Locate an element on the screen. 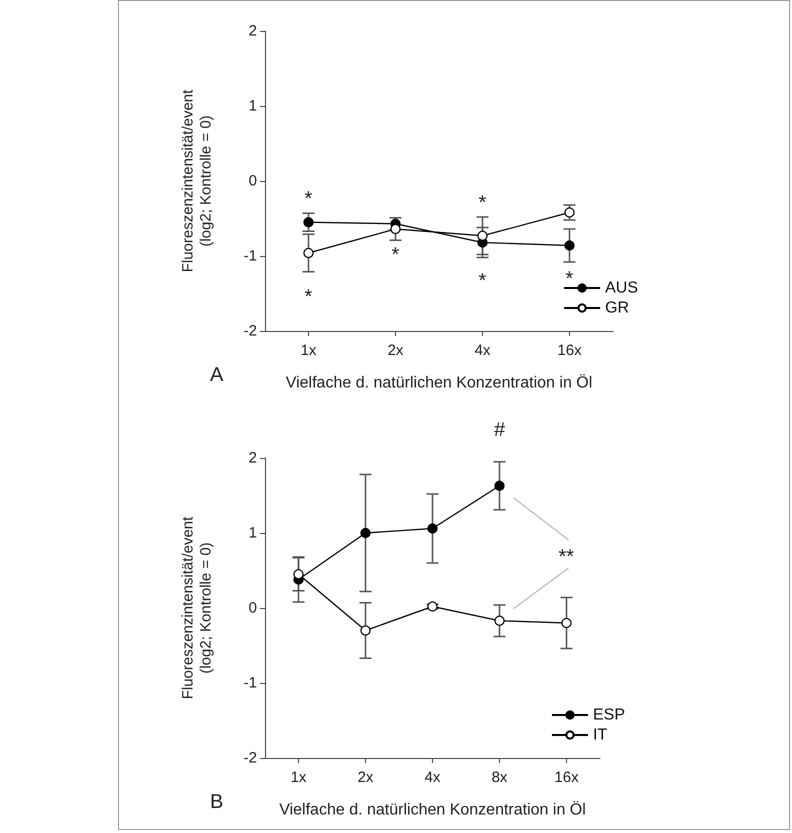 Image resolution: width=792 pixels, height=833 pixels. legend-label: IT is located at coordinates (600, 735).